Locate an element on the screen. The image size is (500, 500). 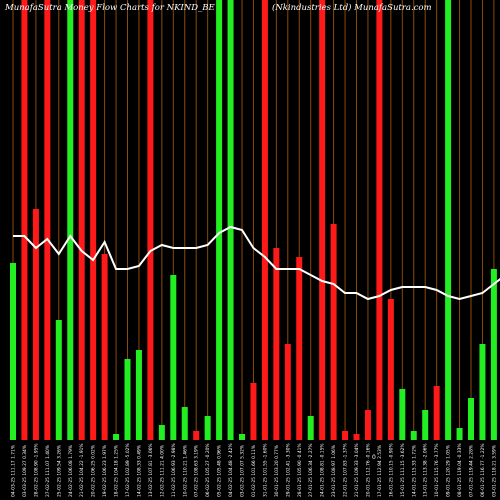
x-tick-label: 06-01-25 116.77 -1.22% is located at coordinates (483, 470).